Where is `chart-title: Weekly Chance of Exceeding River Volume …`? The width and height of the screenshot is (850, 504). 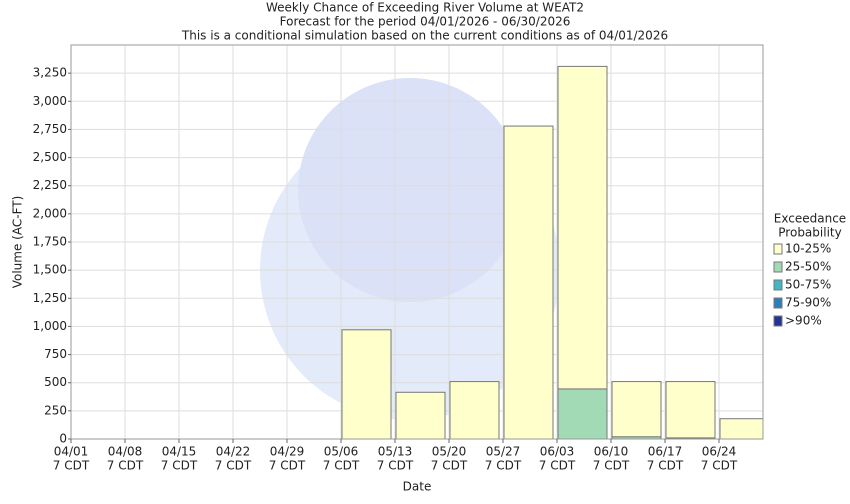 chart-title: Weekly Chance of Exceeding River Volume … is located at coordinates (425, 8).